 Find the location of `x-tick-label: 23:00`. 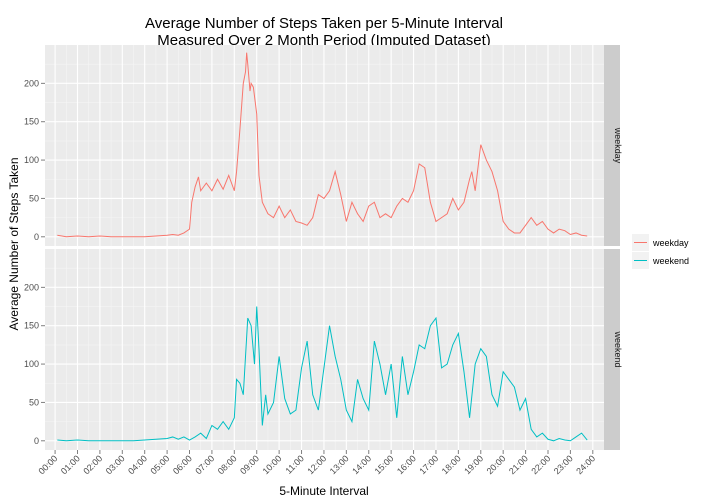

x-tick-label: 23:00 is located at coordinates (563, 464).